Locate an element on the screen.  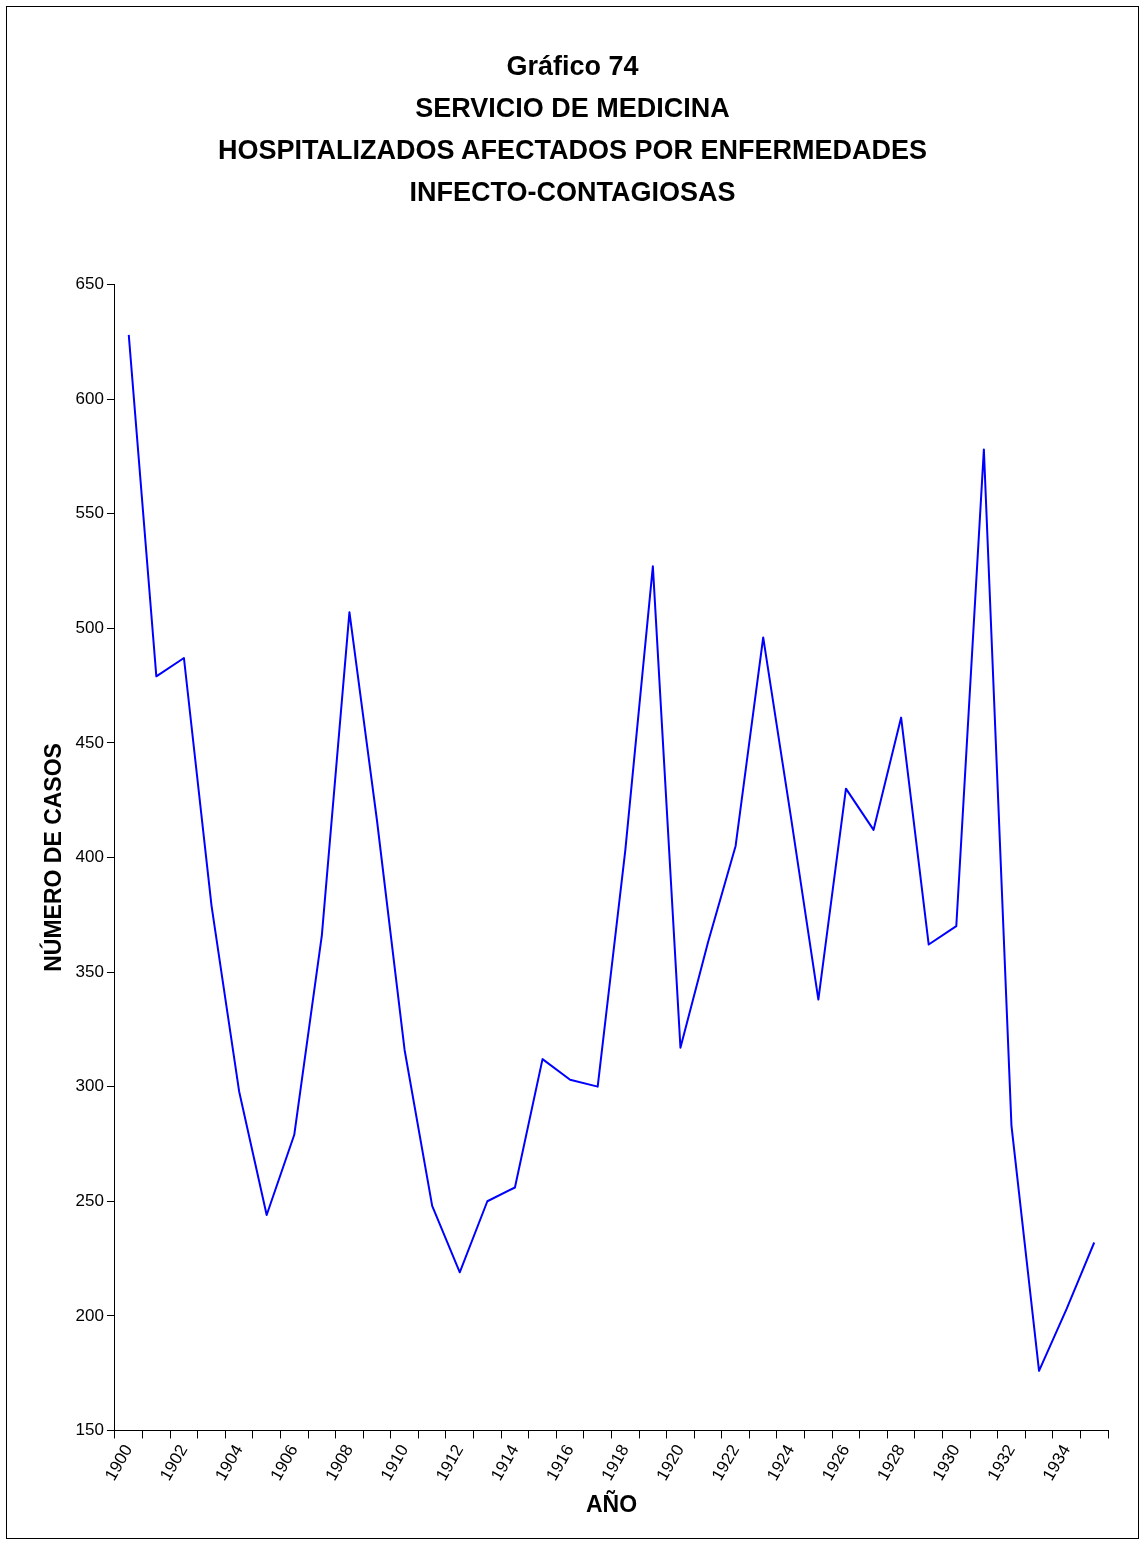
y-tick-label: 650 is located at coordinates (89, 284).